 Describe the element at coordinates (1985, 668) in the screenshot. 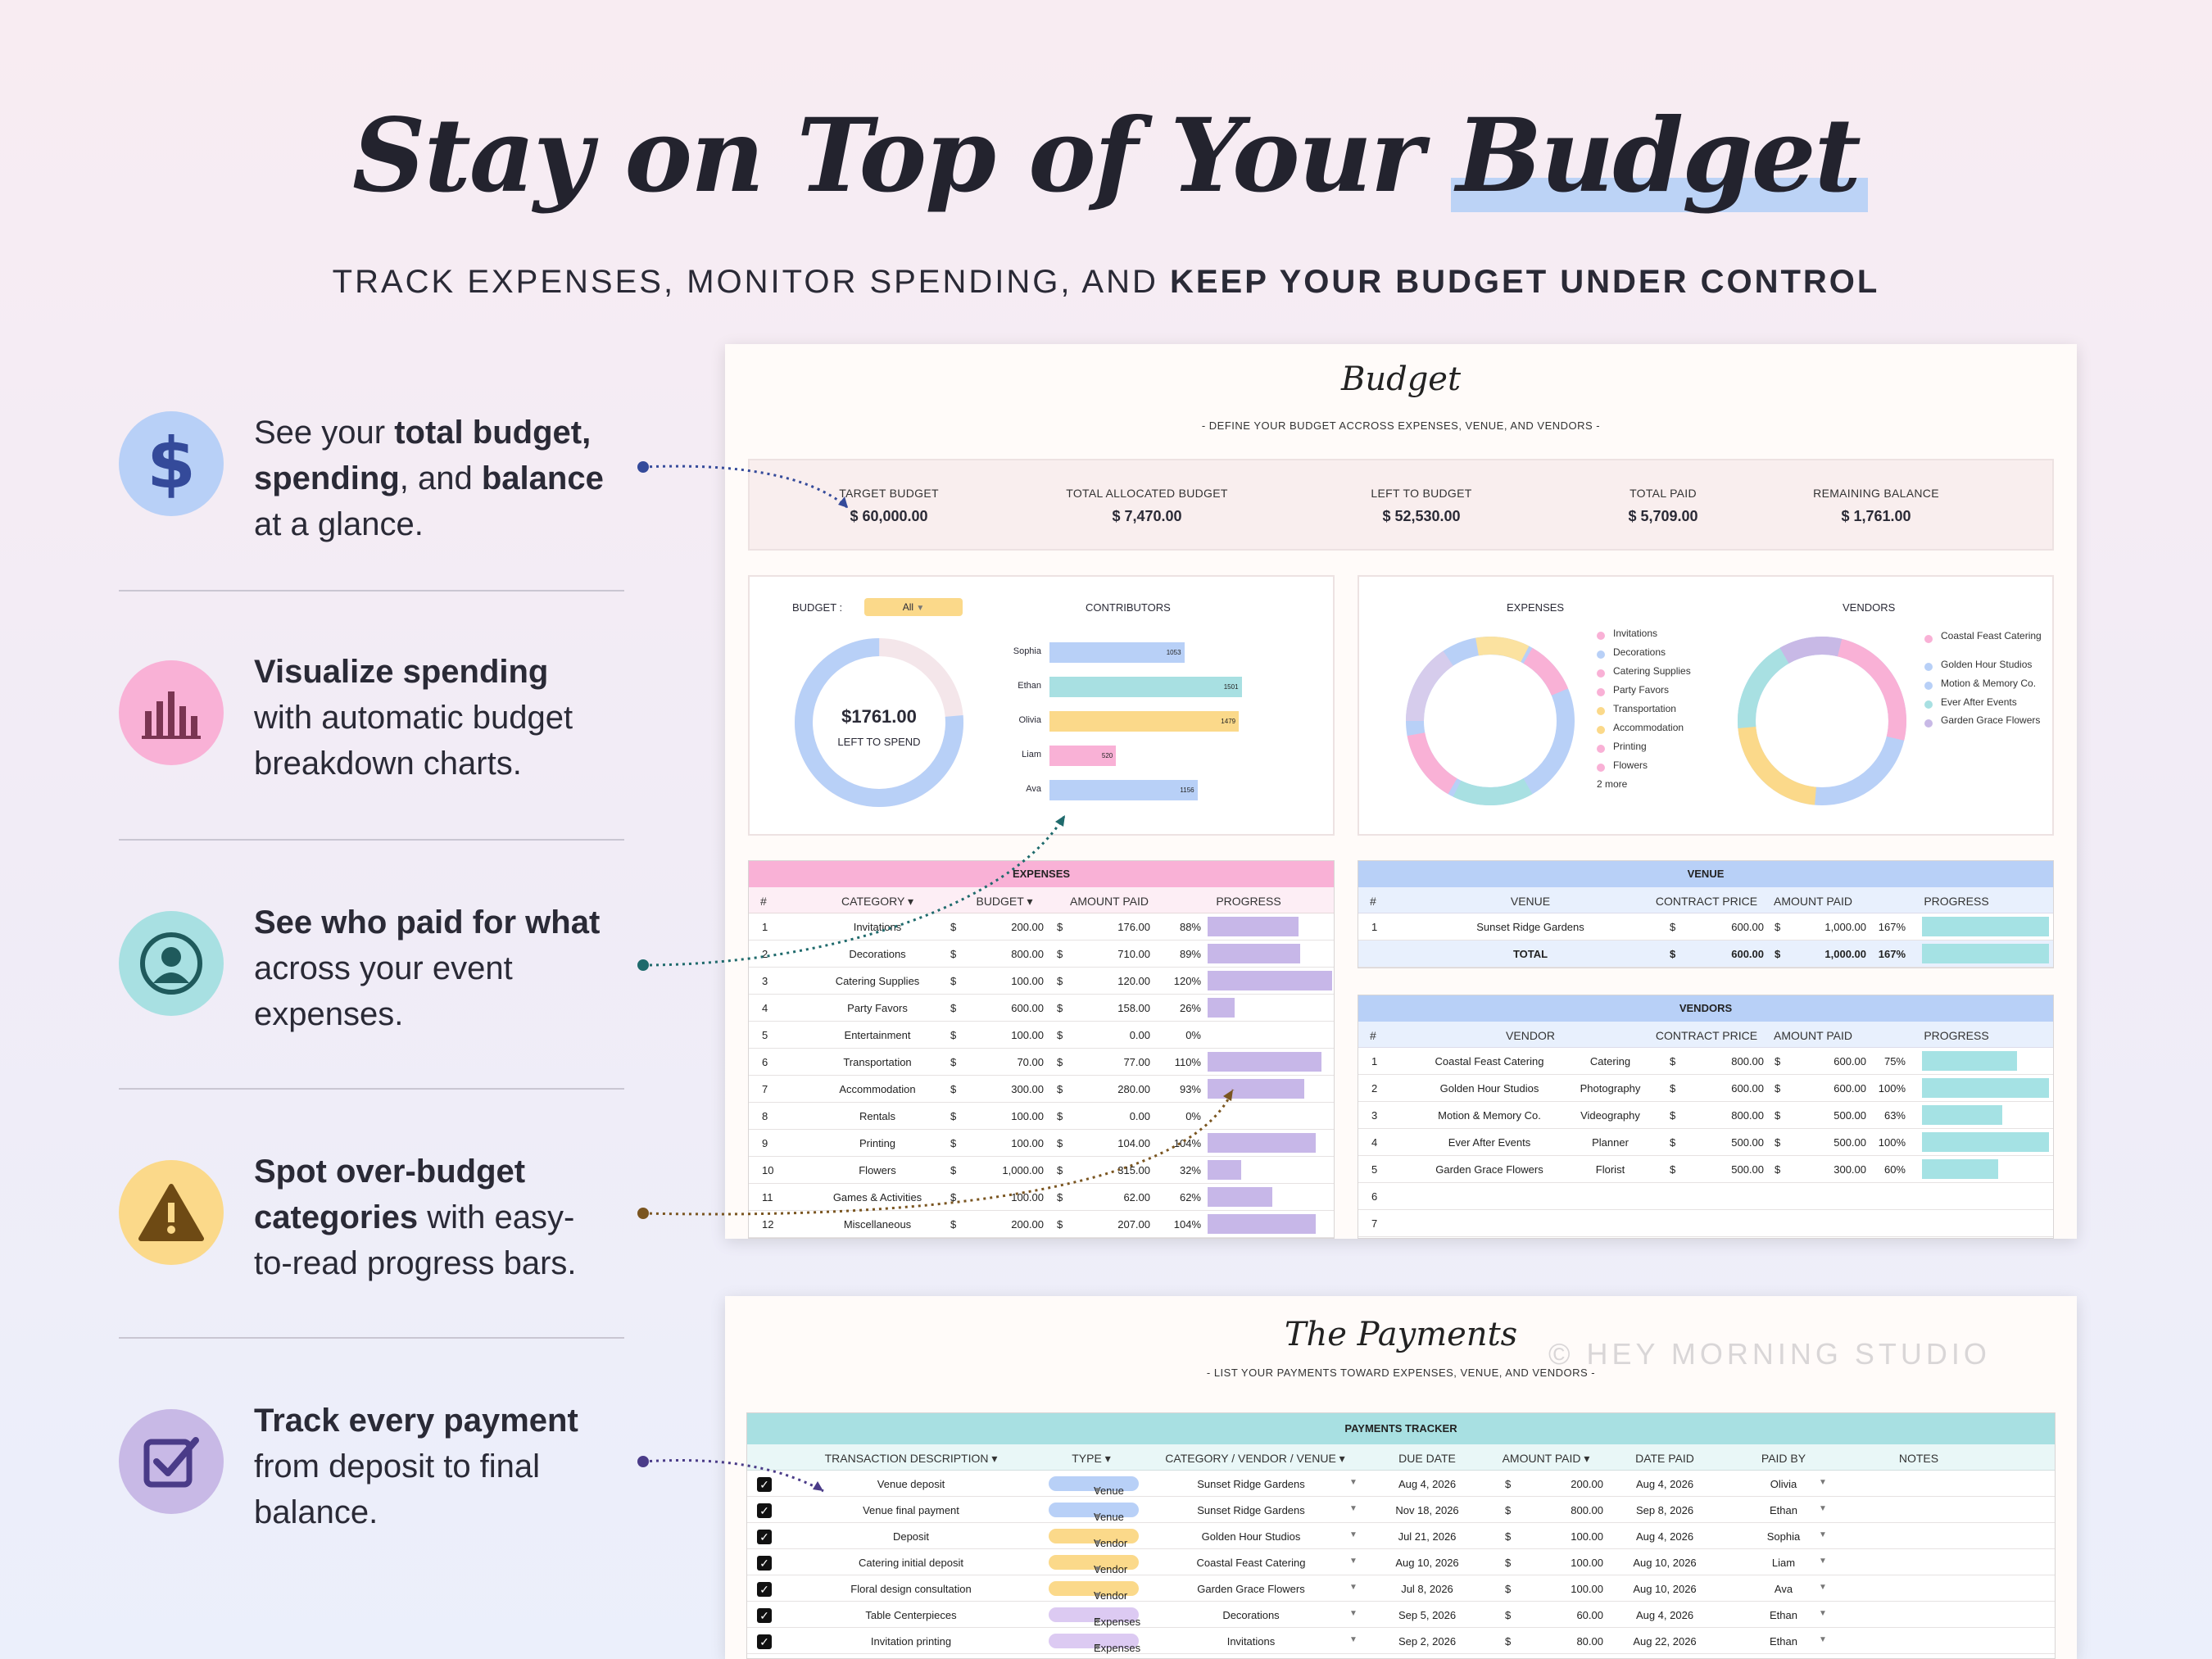

I see `legend-item: Golden Hour Studios` at that location.